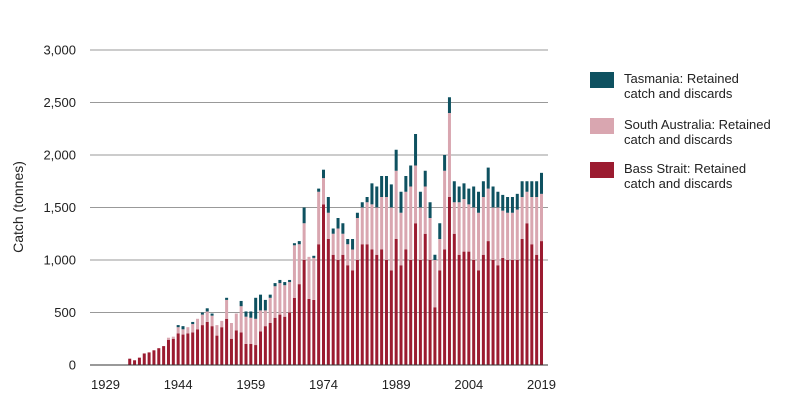 The height and width of the screenshot is (400, 800). Describe the element at coordinates (59, 260) in the screenshot. I see `y-tick-label: 1,000` at that location.